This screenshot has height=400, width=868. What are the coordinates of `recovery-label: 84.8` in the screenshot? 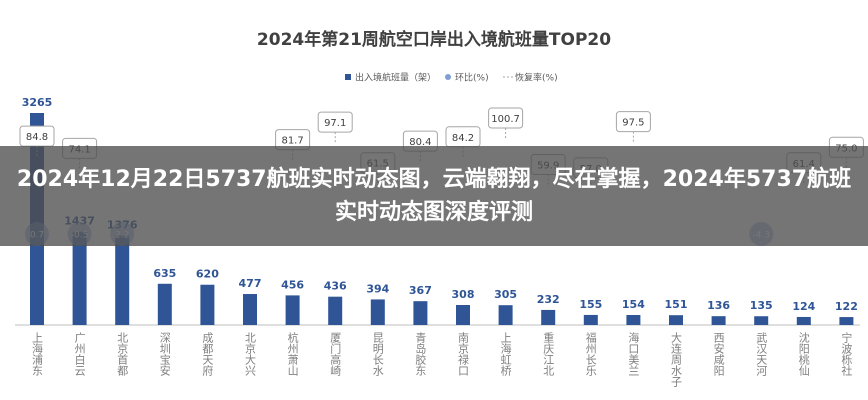 It's located at (37, 137).